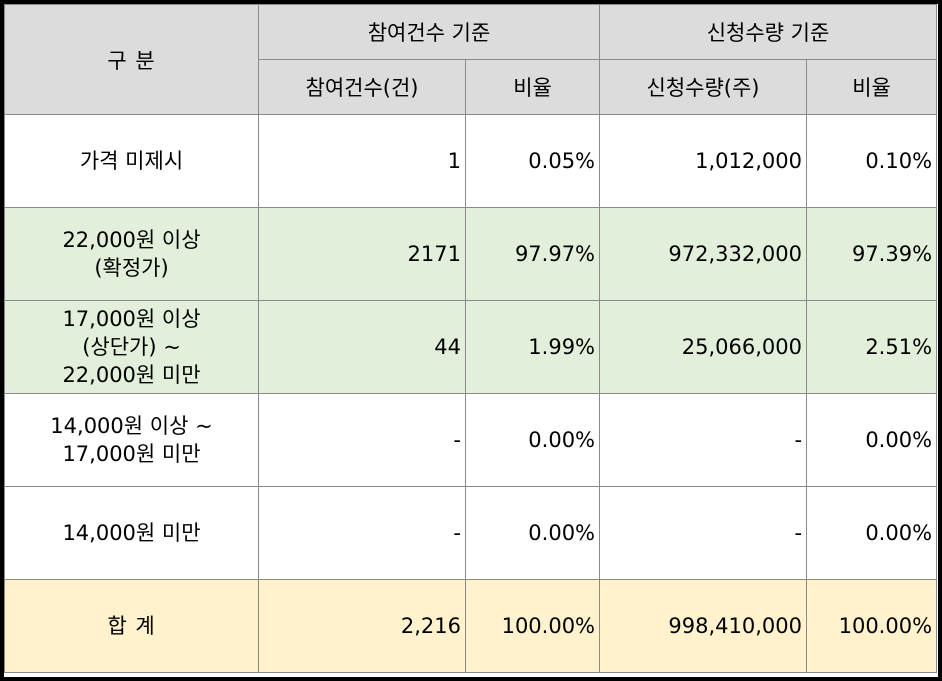 This screenshot has width=942, height=681. I want to click on row-label-line: 17,000원 이상, so click(131, 319).